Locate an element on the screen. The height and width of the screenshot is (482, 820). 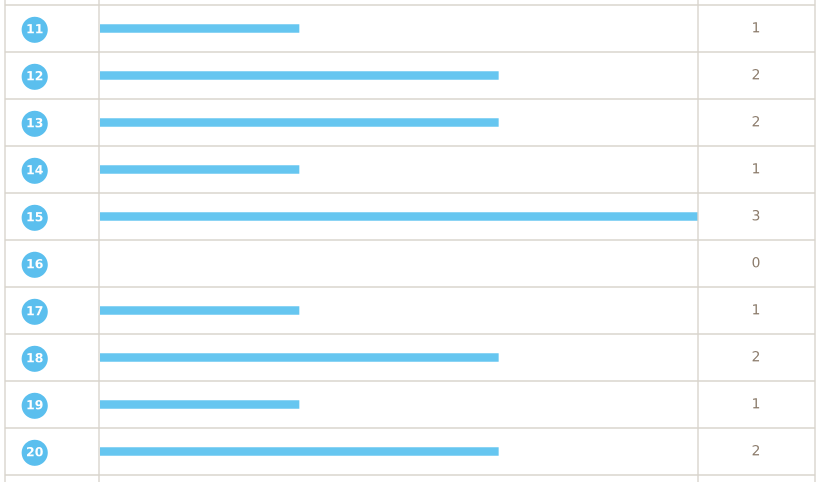
y-tick-label: 11 is located at coordinates (35, 29).